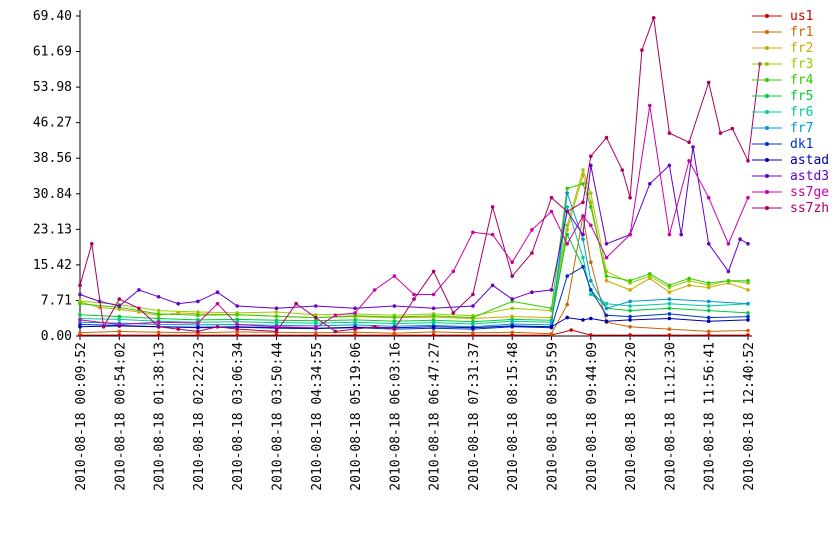  I want to click on x-tick-label: 2010-08-18 10:28:20, so click(631, 416).